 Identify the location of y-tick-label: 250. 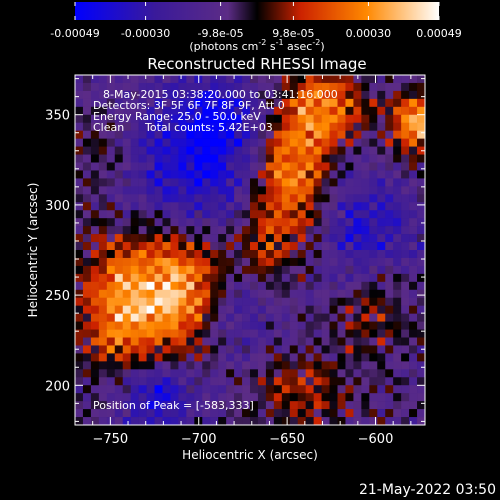
(57, 296).